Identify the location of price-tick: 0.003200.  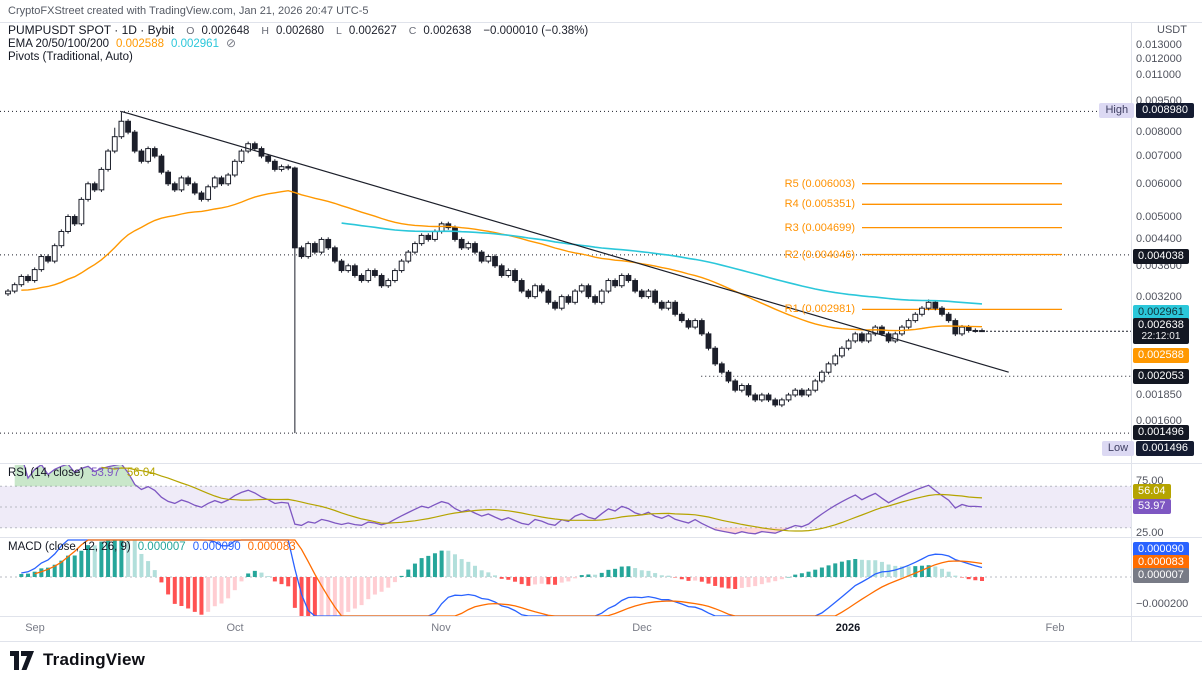
(1159, 297).